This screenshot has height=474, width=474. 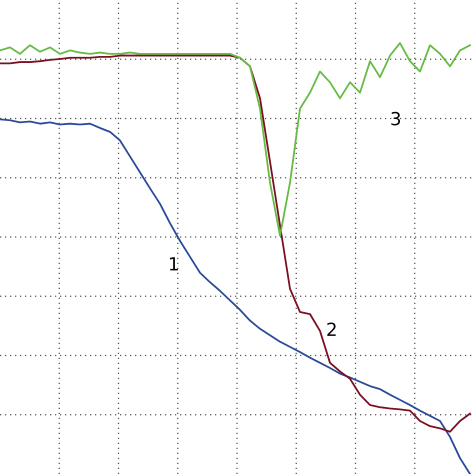 I want to click on series-label: 2, so click(x=331, y=329).